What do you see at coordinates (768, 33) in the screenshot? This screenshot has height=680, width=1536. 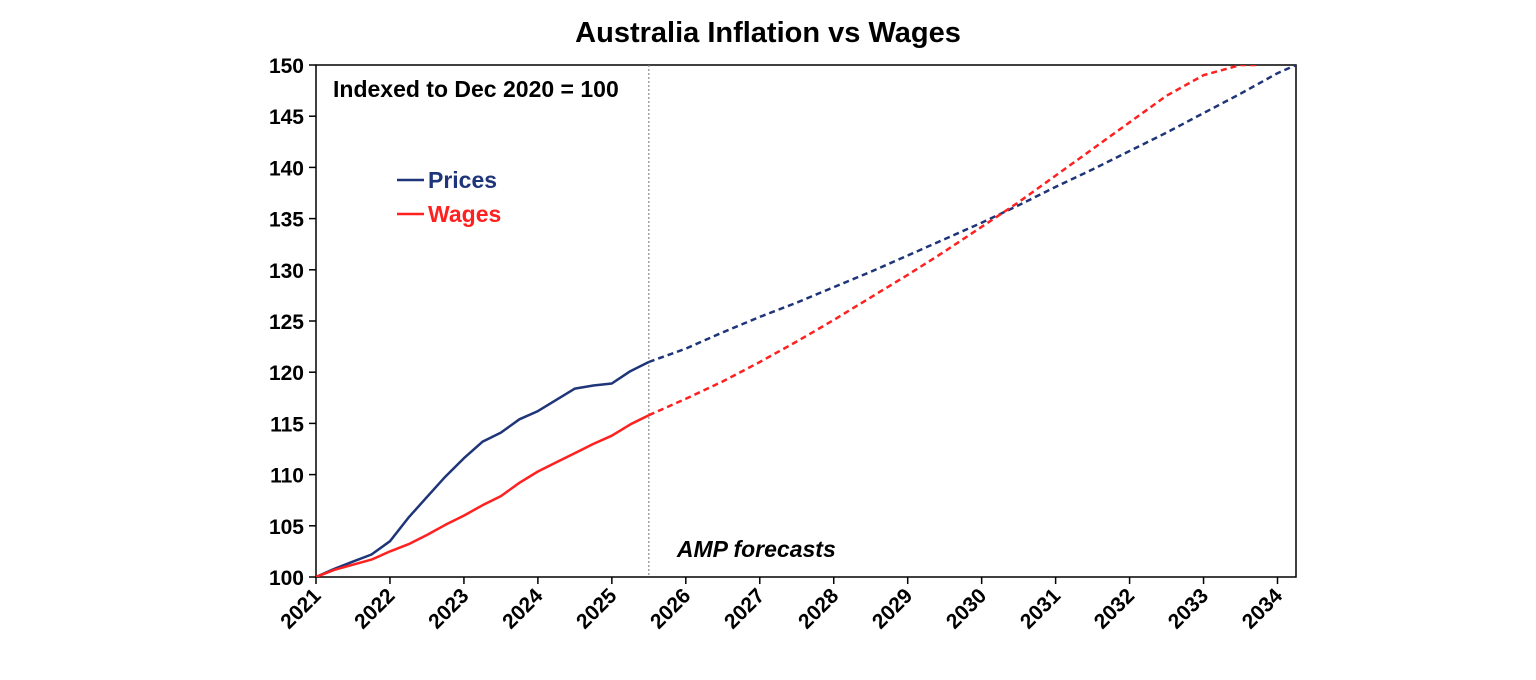 I see `chart-title: Australia Inflation vs Wages` at bounding box center [768, 33].